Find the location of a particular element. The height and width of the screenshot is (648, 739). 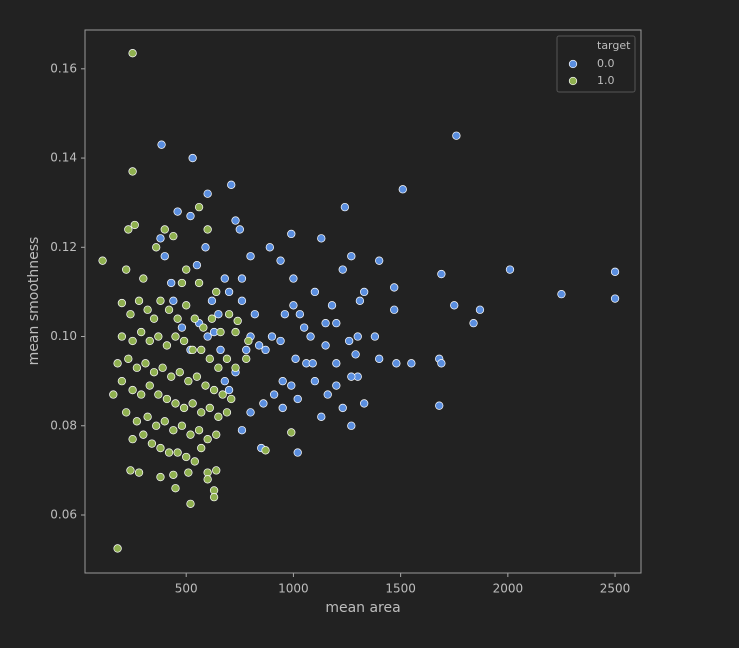

legend-label: 1.0 is located at coordinates (606, 80).